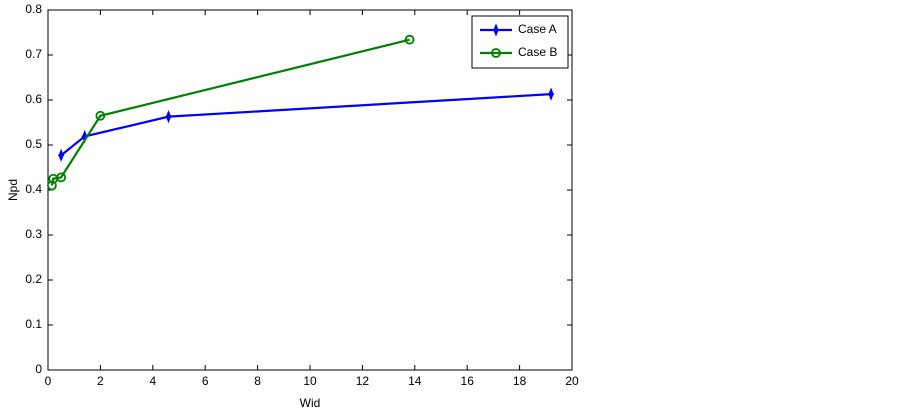 Image resolution: width=903 pixels, height=413 pixels. Describe the element at coordinates (33, 234) in the screenshot. I see `y-tick-label: 0.3` at that location.